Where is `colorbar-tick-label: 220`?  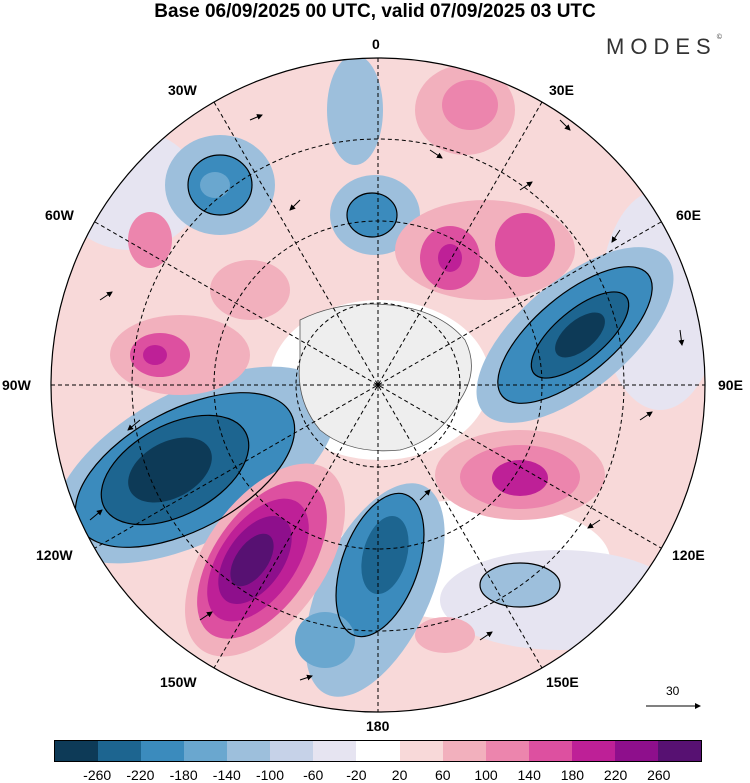 colorbar-tick-label: 220 is located at coordinates (615, 775).